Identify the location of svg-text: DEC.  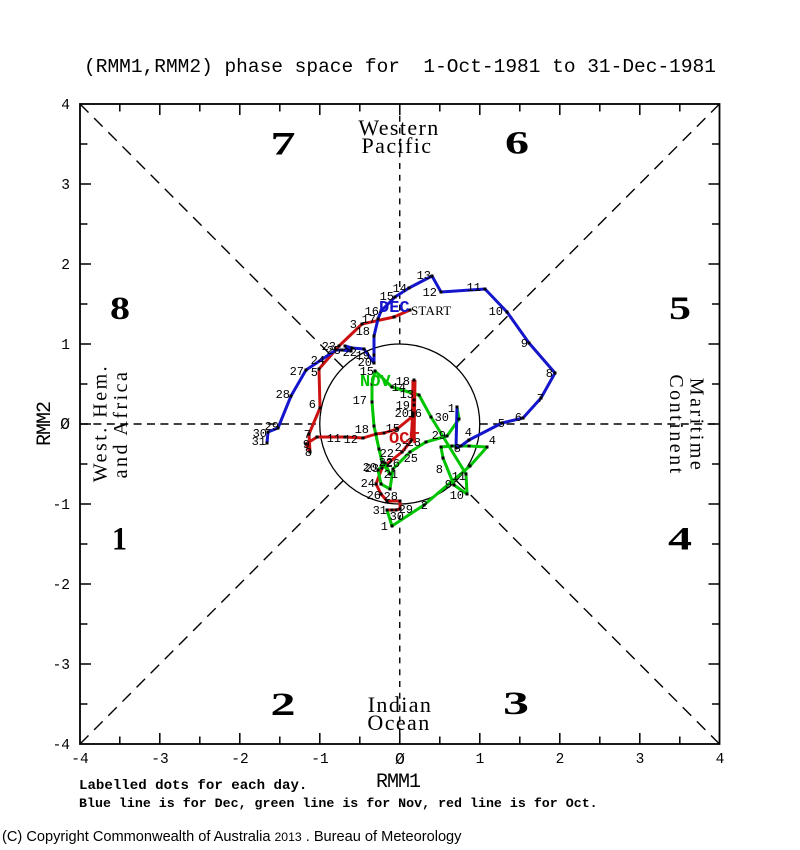
(394, 308).